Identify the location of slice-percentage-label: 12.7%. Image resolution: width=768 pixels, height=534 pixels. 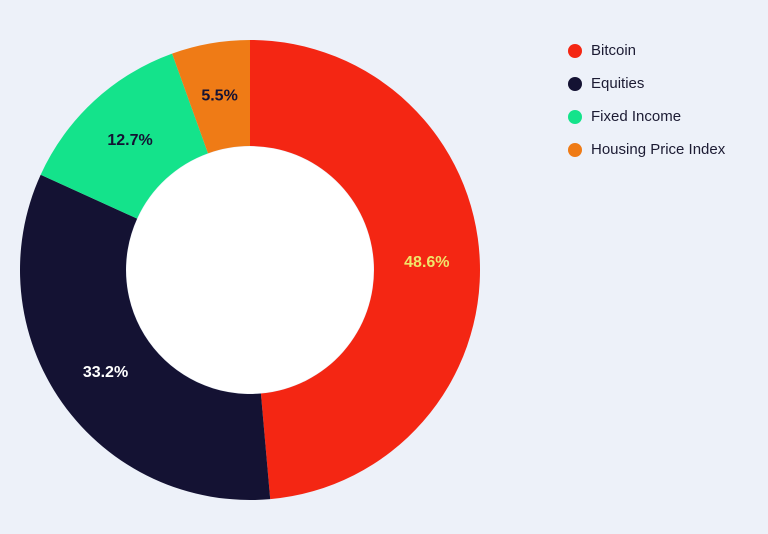
(129, 140).